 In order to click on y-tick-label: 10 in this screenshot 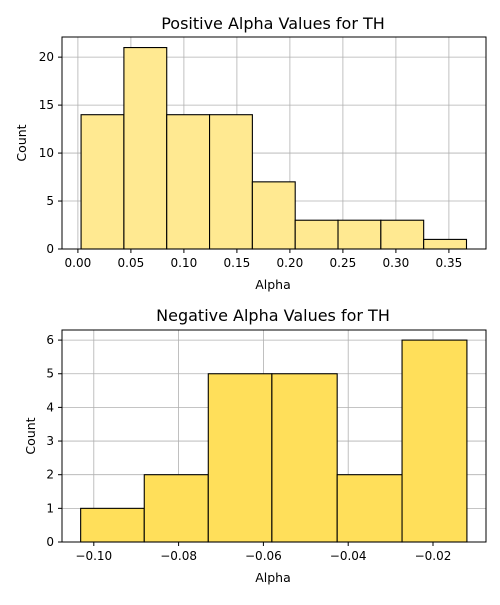, I will do `click(46, 153)`.